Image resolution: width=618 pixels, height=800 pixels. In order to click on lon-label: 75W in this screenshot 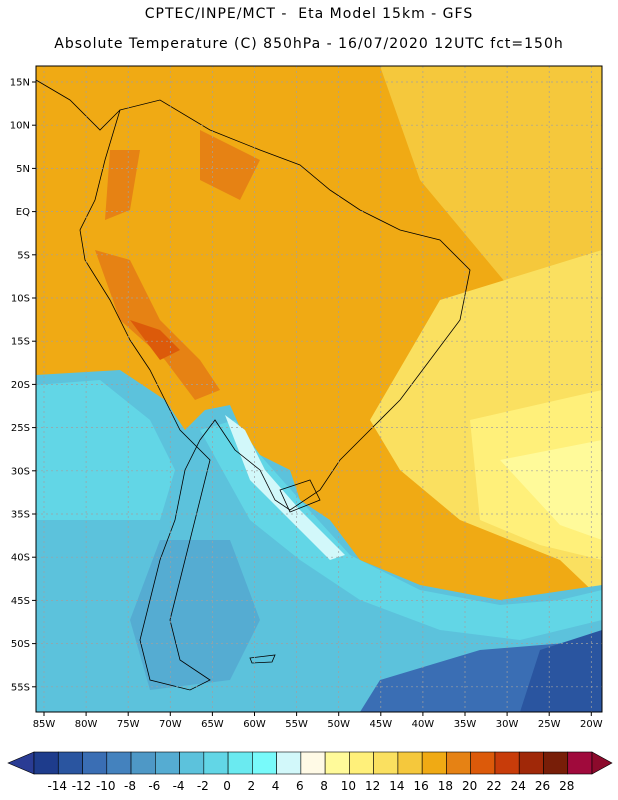, I will do `click(128, 724)`.